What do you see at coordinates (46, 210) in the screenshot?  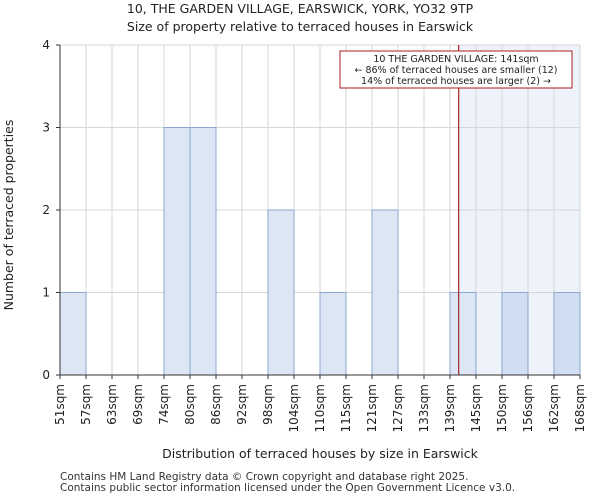 I see `y-tick-label: 2` at bounding box center [46, 210].